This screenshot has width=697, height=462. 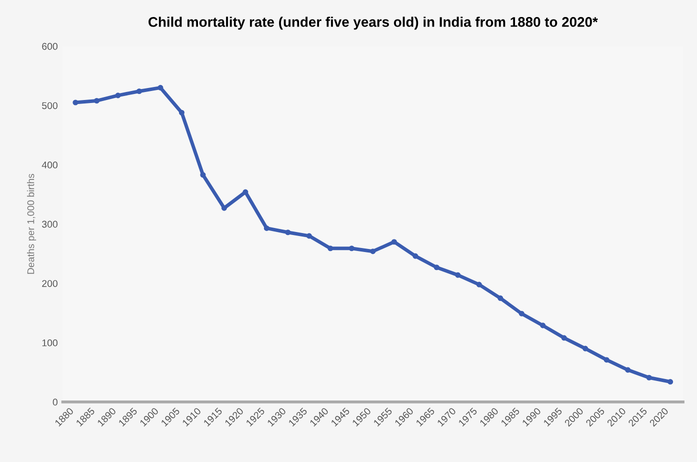 I want to click on y-tick-label: 600, so click(x=50, y=46).